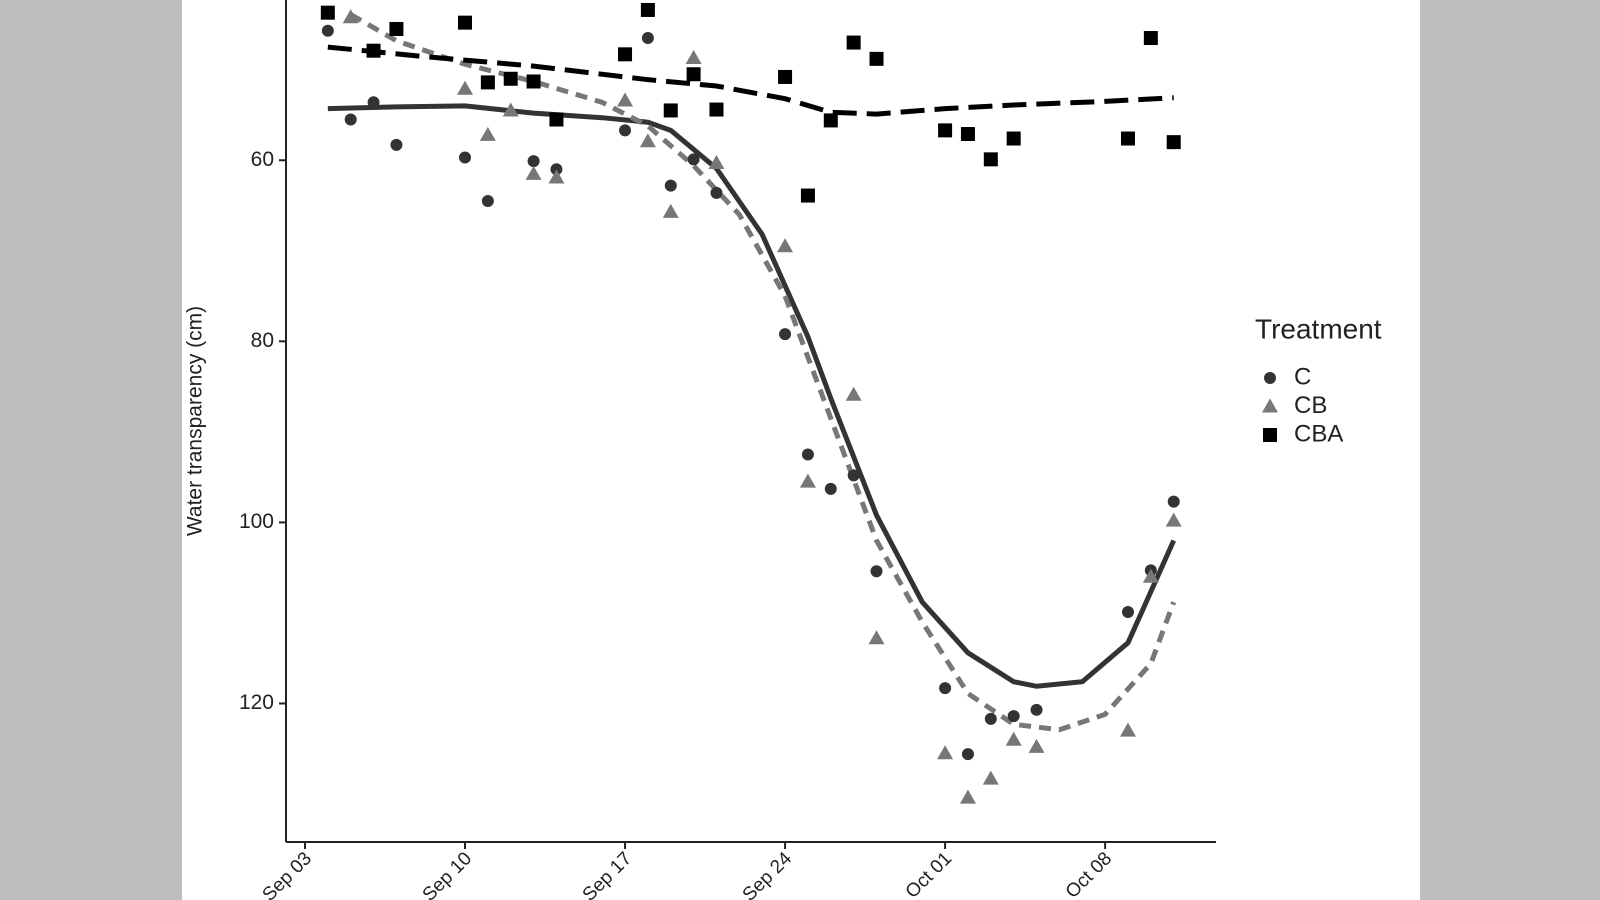 This screenshot has height=900, width=1600. What do you see at coordinates (750, 80) in the screenshot?
I see `smooth-line` at bounding box center [750, 80].